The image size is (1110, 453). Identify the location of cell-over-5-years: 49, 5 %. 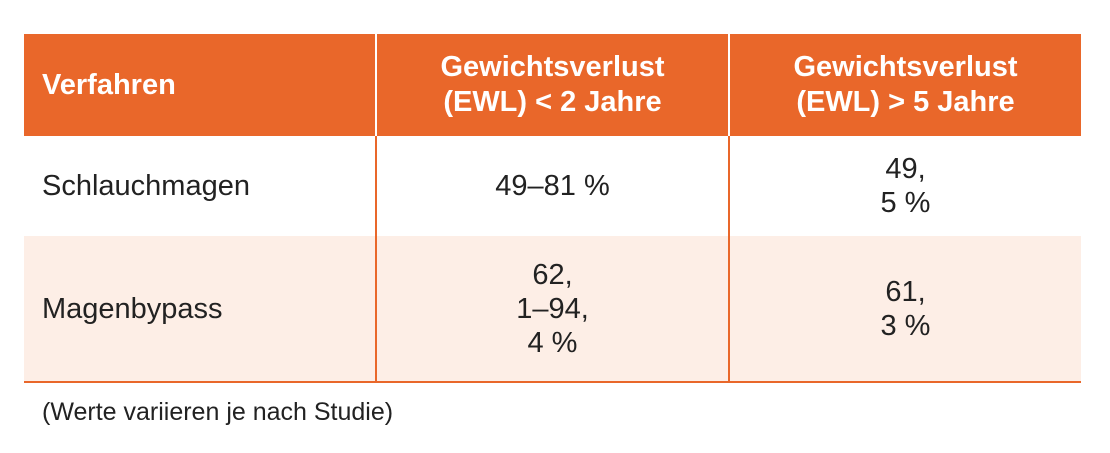
(904, 186).